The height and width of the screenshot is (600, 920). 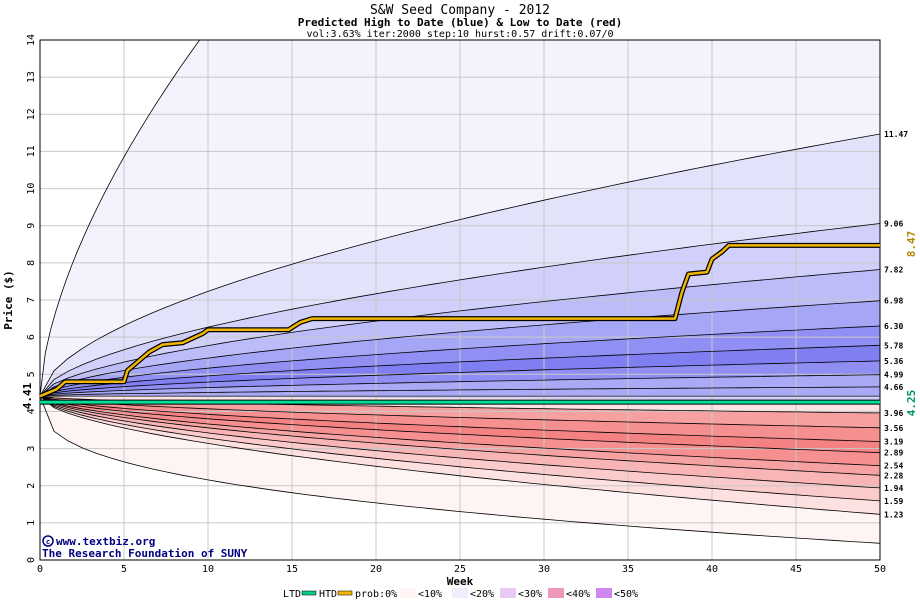 I want to click on y-tick-label: 12, so click(x=31, y=114).